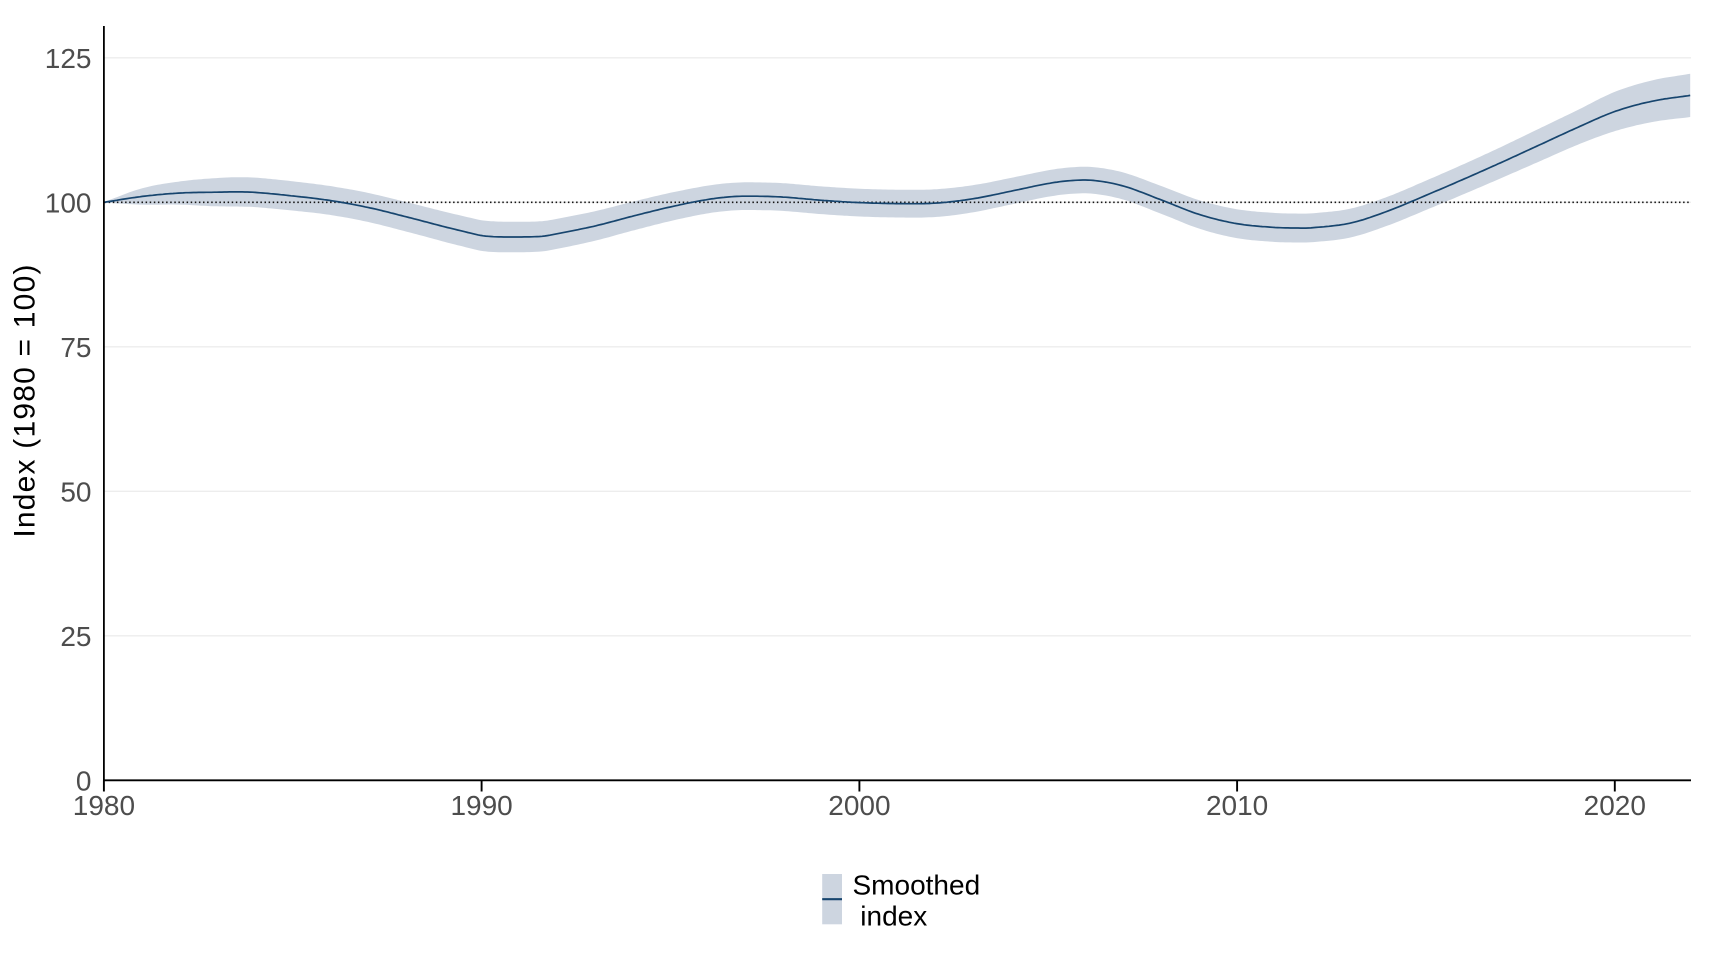 The width and height of the screenshot is (1718, 965). Describe the element at coordinates (890, 916) in the screenshot. I see `svg-text: index` at that location.